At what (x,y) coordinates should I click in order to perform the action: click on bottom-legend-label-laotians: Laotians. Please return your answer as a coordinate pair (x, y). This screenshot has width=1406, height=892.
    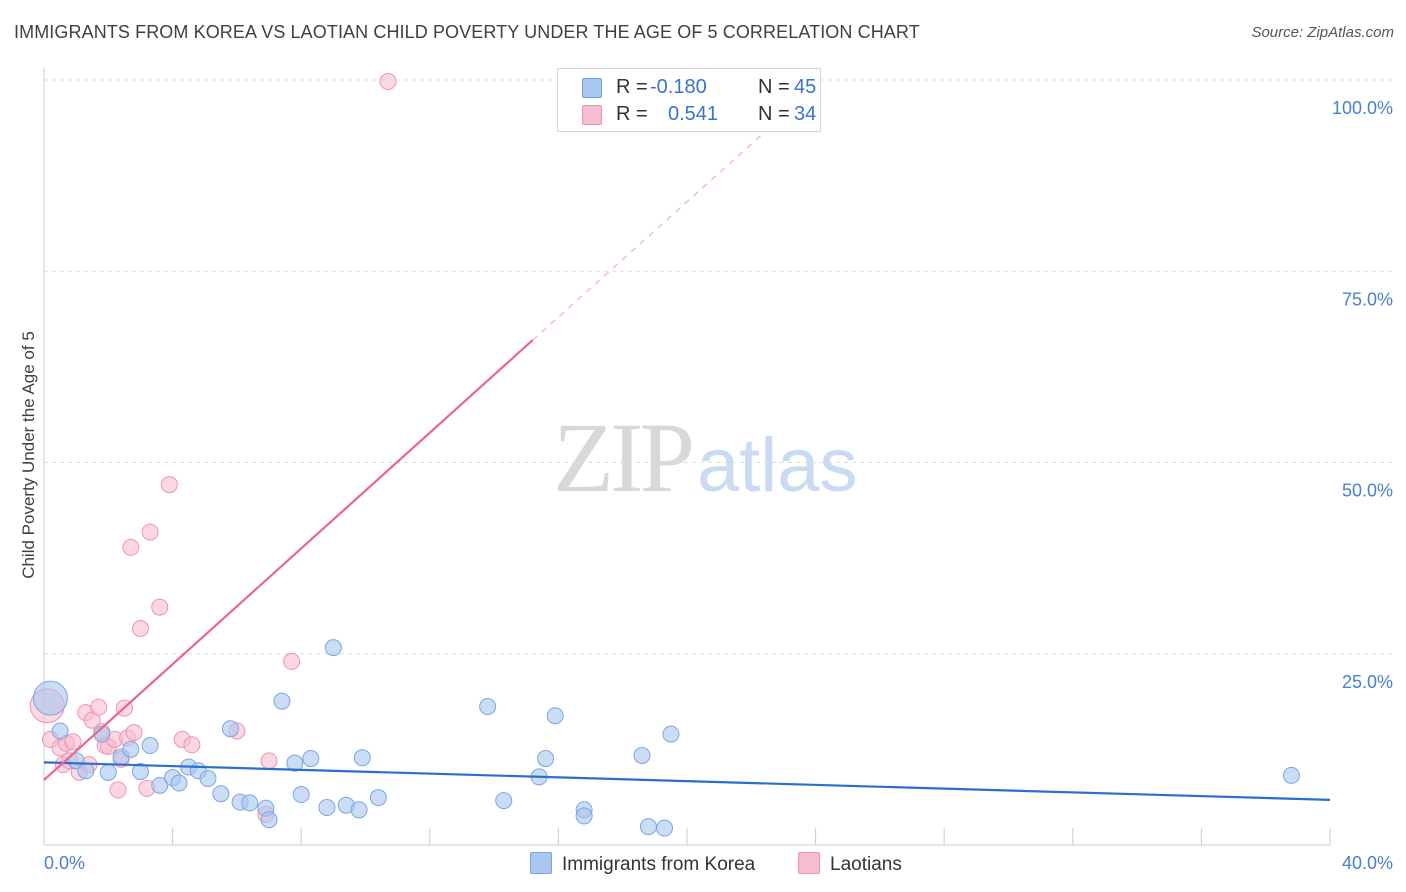
    Looking at the image, I should click on (866, 864).